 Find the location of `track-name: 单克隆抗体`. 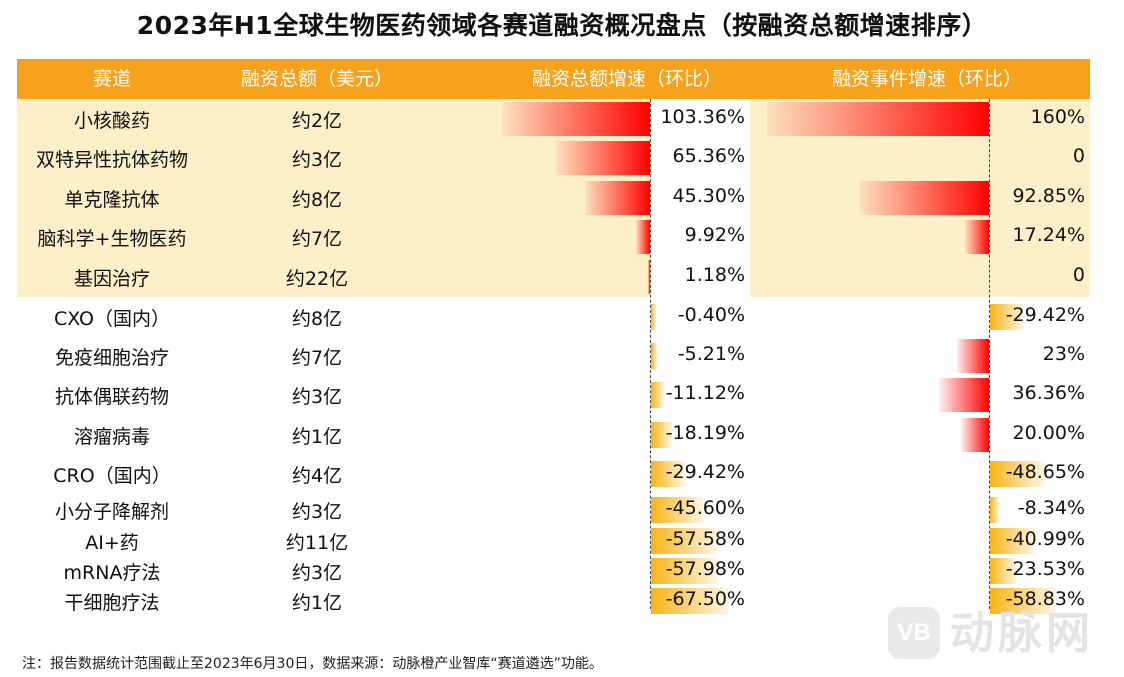

track-name: 单克隆抗体 is located at coordinates (112, 200).